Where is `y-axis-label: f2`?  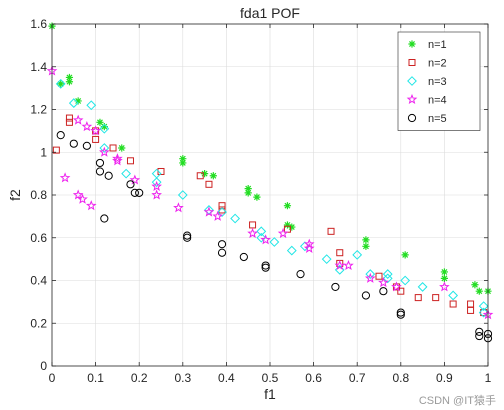 y-axis-label: f2 is located at coordinates (15, 195).